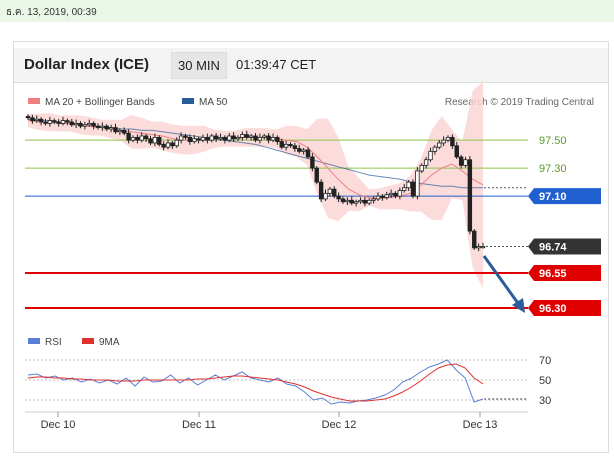 This screenshot has height=457, width=614. What do you see at coordinates (553, 197) in the screenshot?
I see `level-tag-text-97.10: 97.10` at bounding box center [553, 197].